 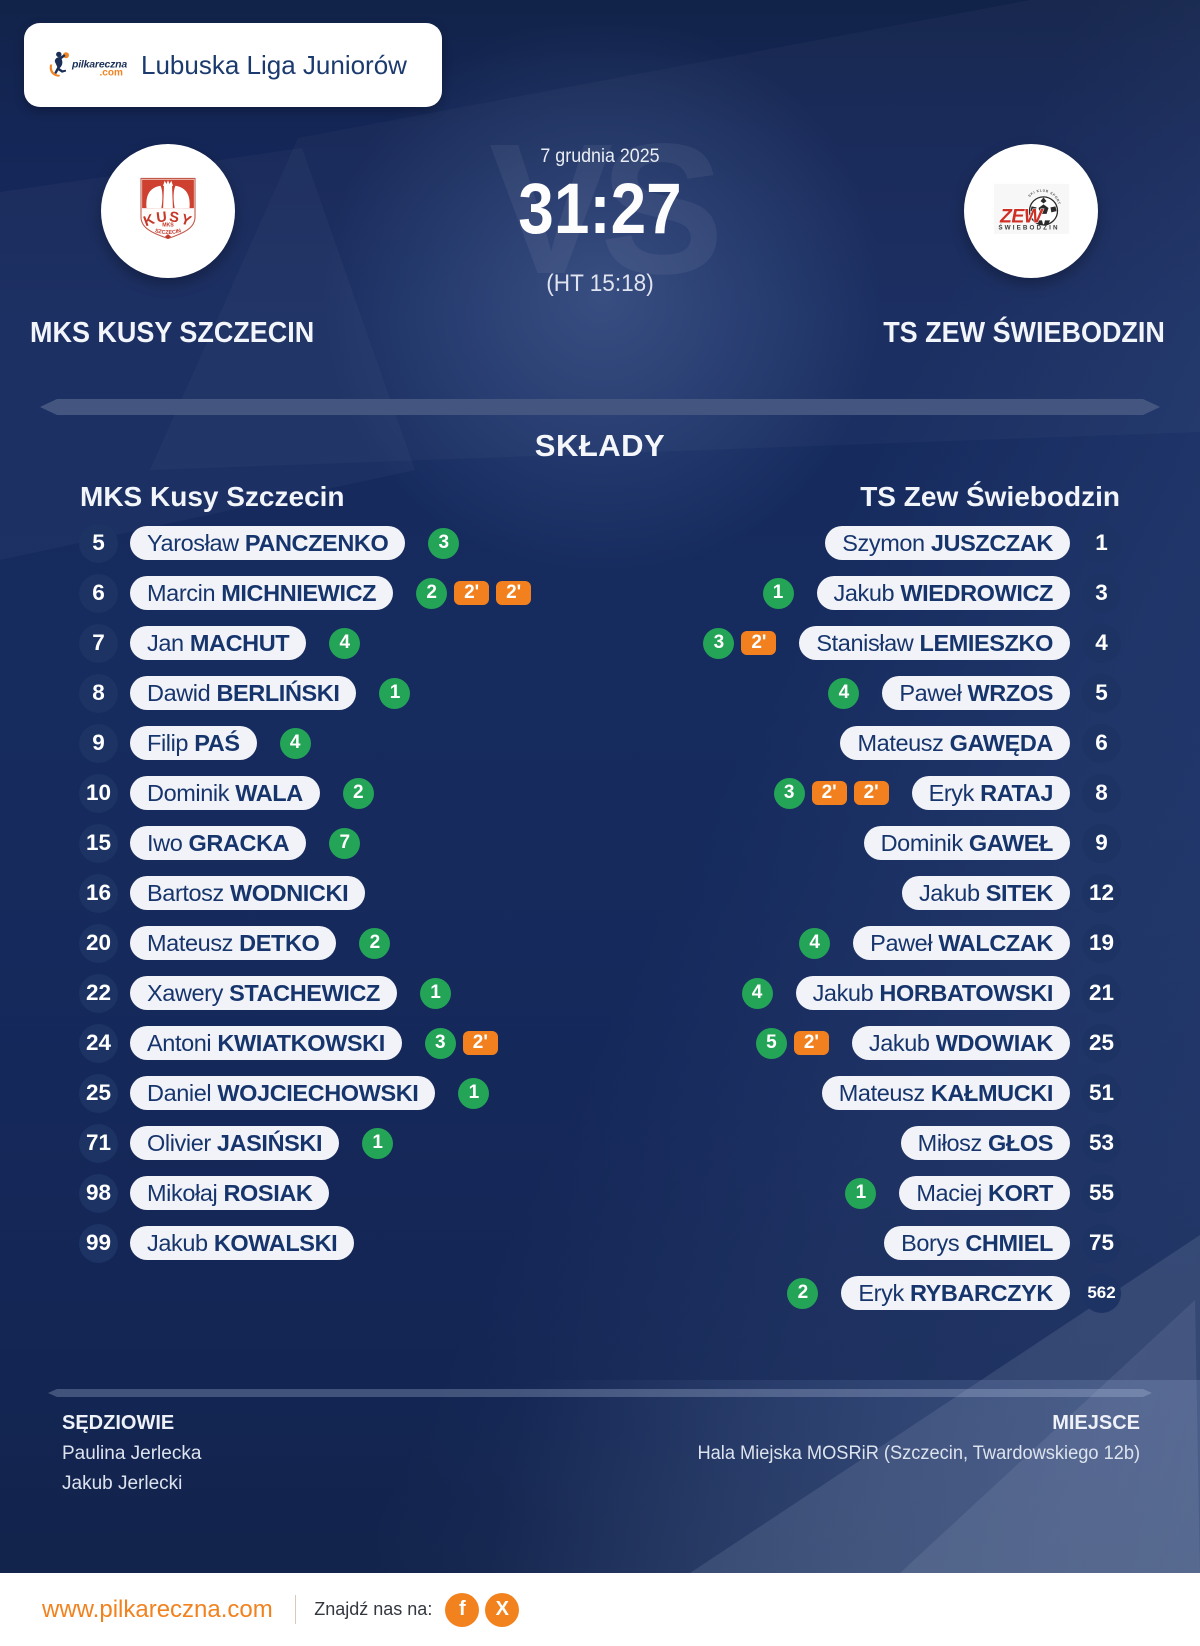 What do you see at coordinates (168, 225) in the screenshot?
I see `svg-text: MKS` at bounding box center [168, 225].